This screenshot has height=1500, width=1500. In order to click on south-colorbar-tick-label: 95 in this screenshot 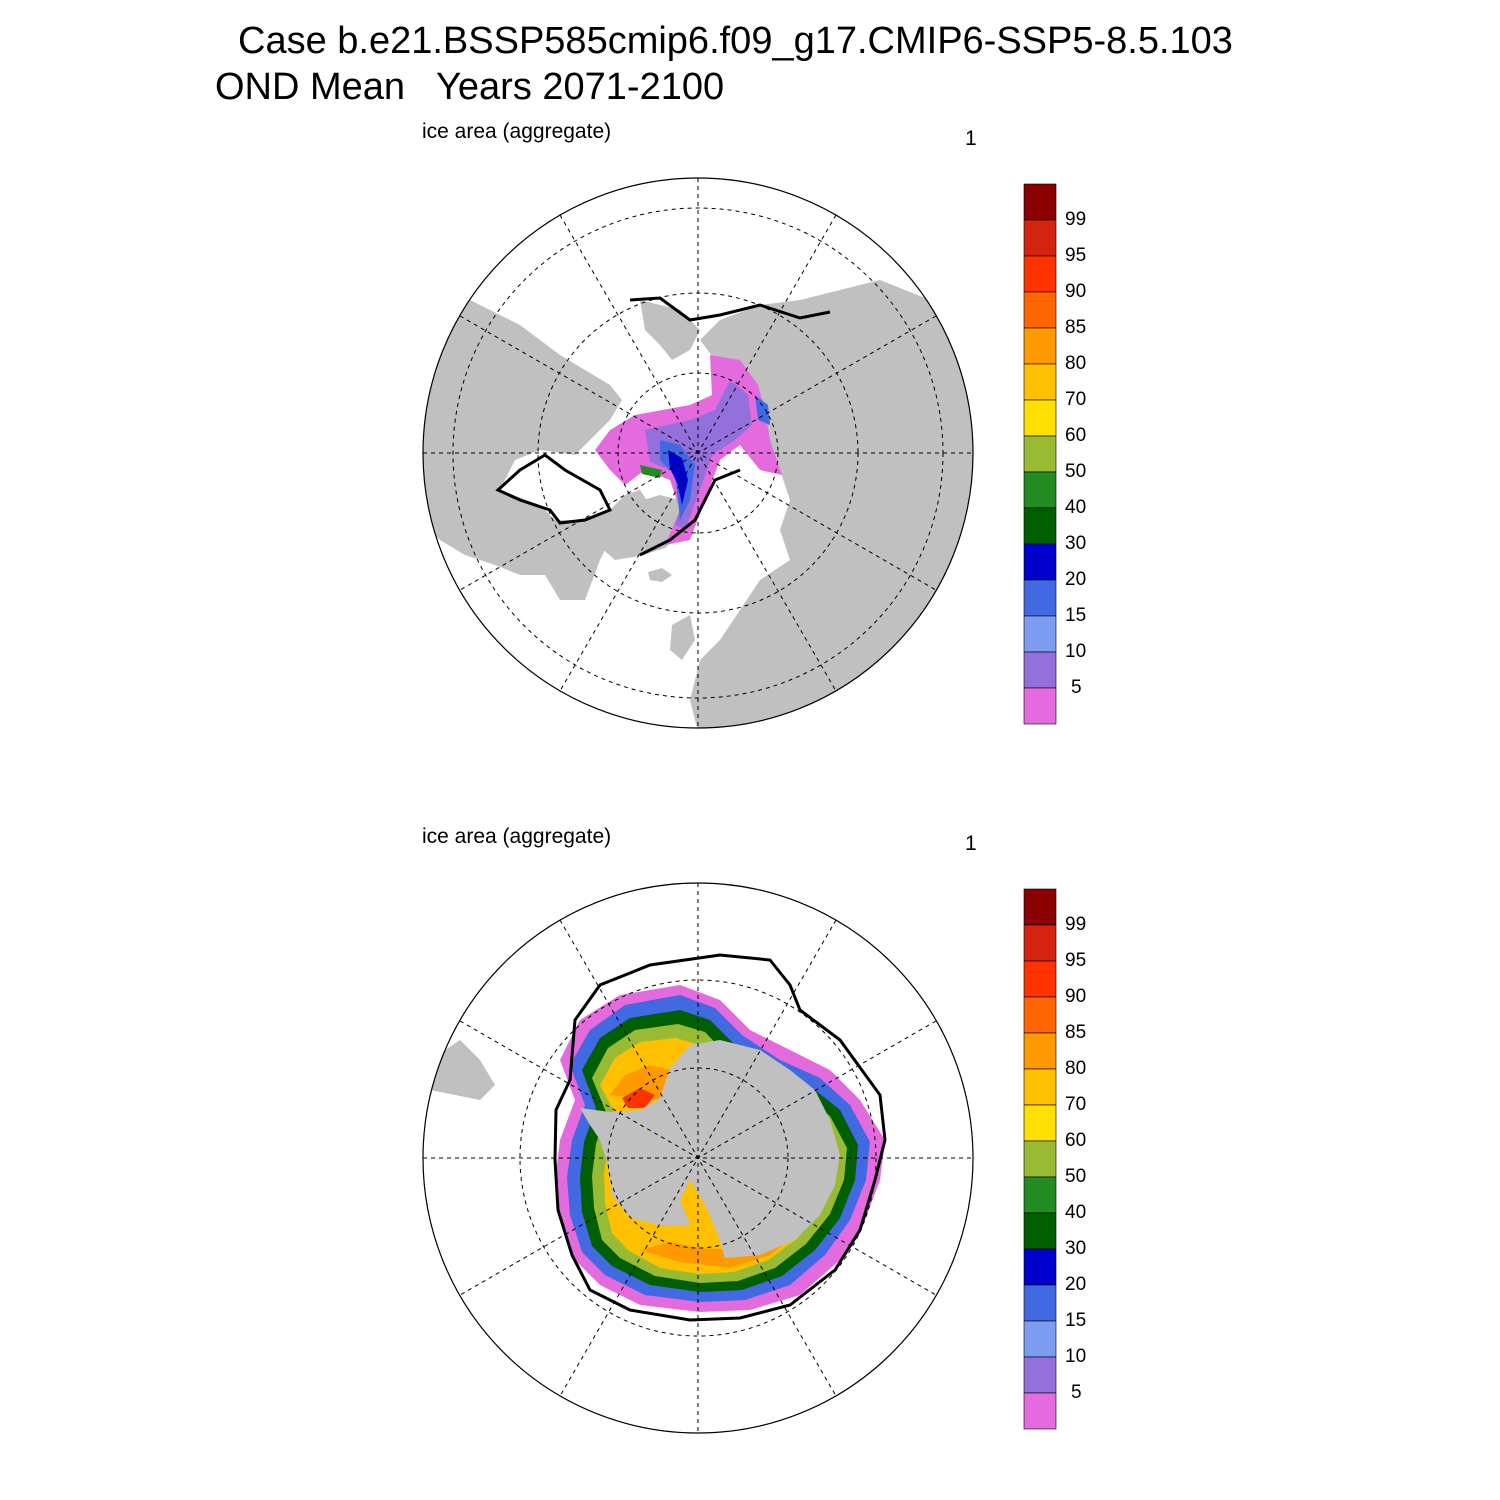, I will do `click(1076, 960)`.